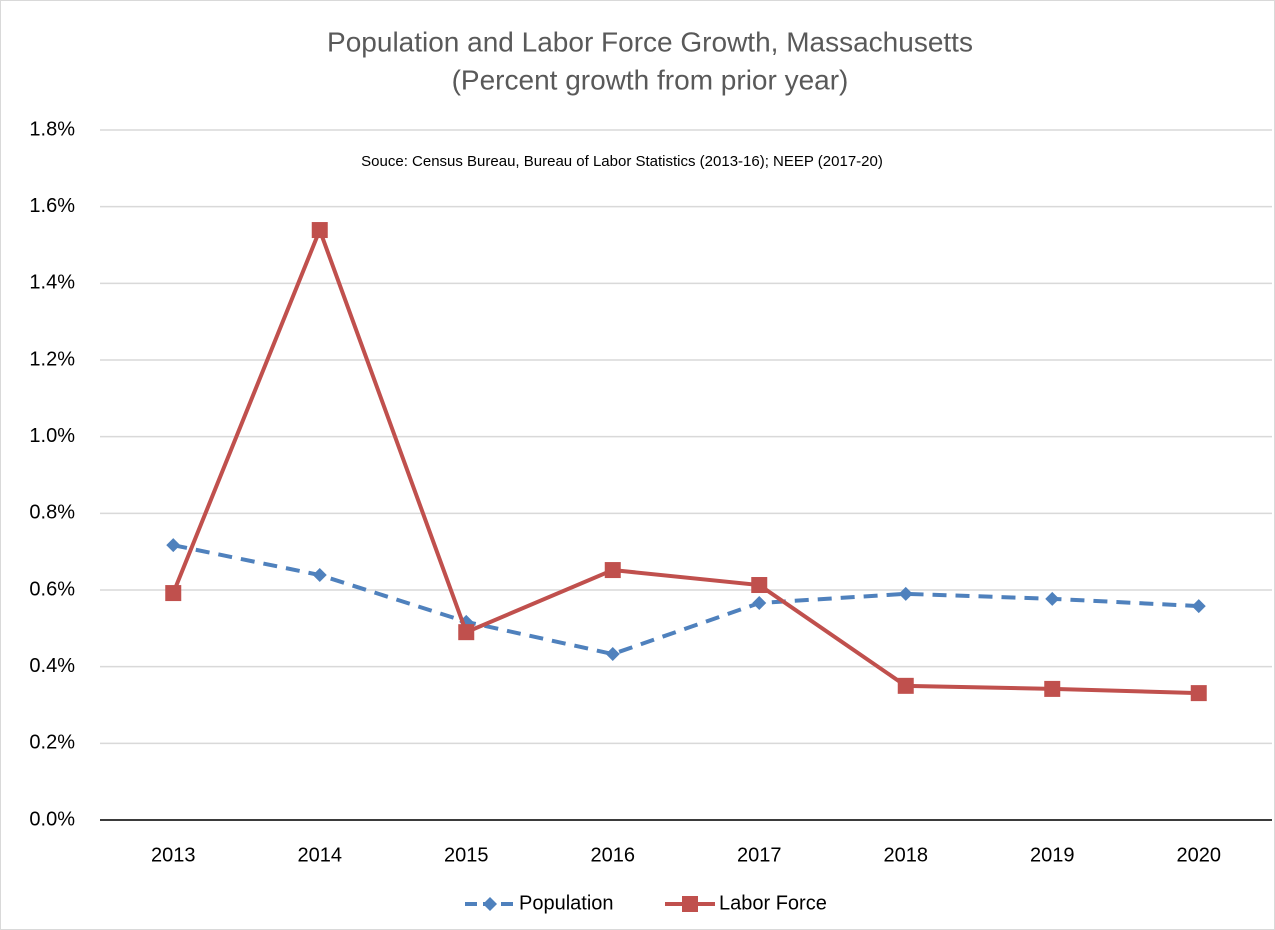 This screenshot has height=930, width=1275. I want to click on y-tick-label: 1.0%, so click(52, 436).